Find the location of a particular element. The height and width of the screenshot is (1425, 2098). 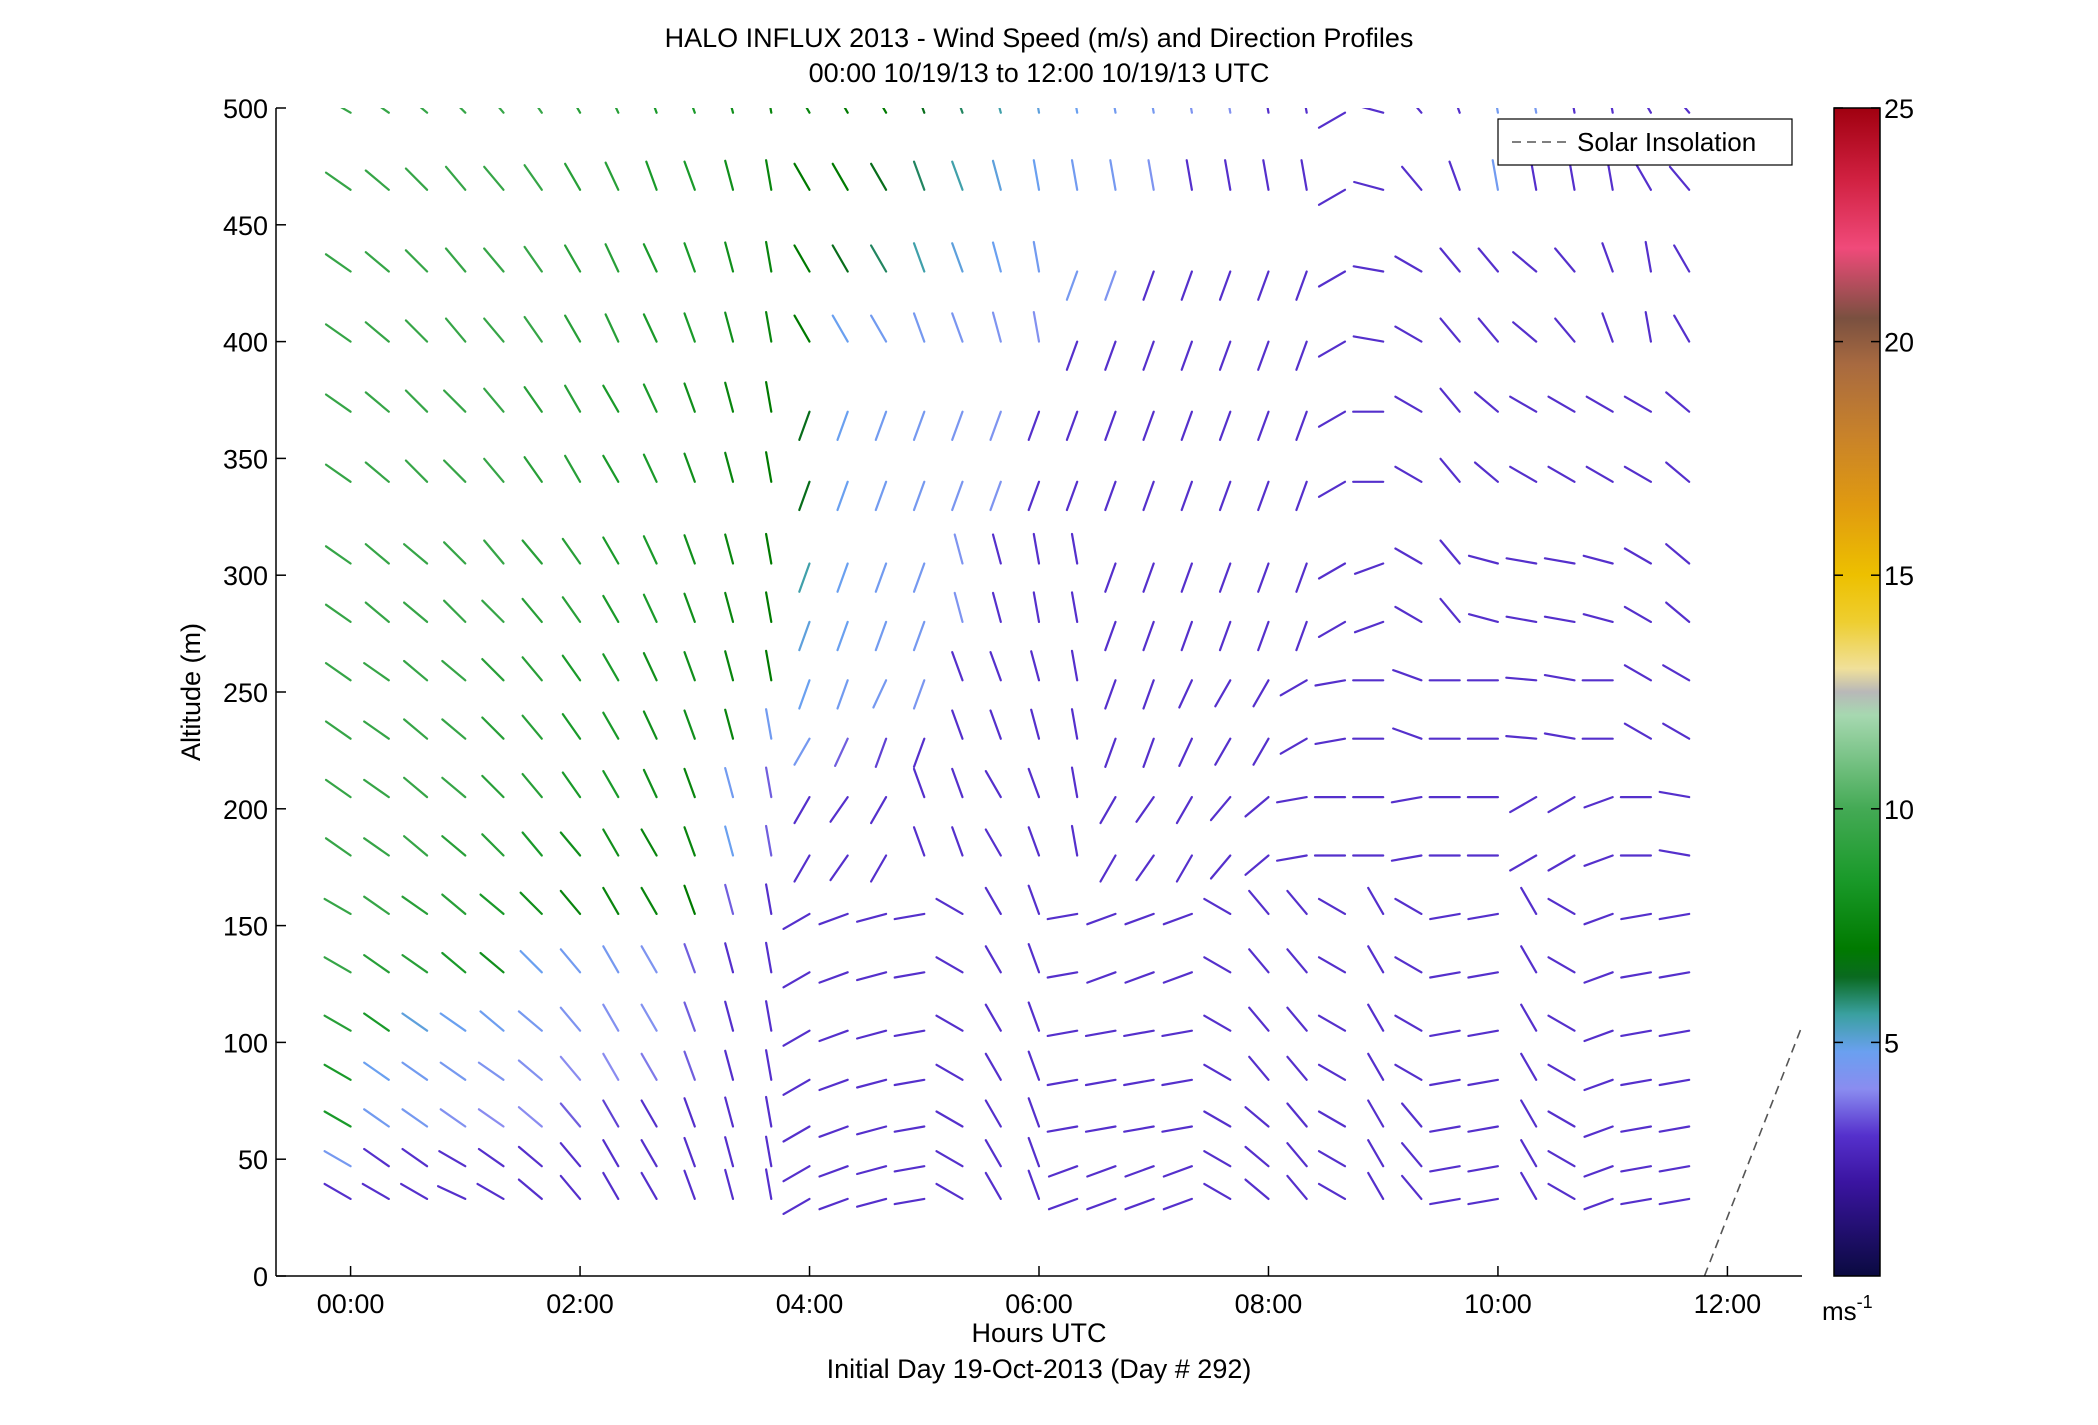

colorbar-unit-exponent: -1 is located at coordinates (1865, 1302).